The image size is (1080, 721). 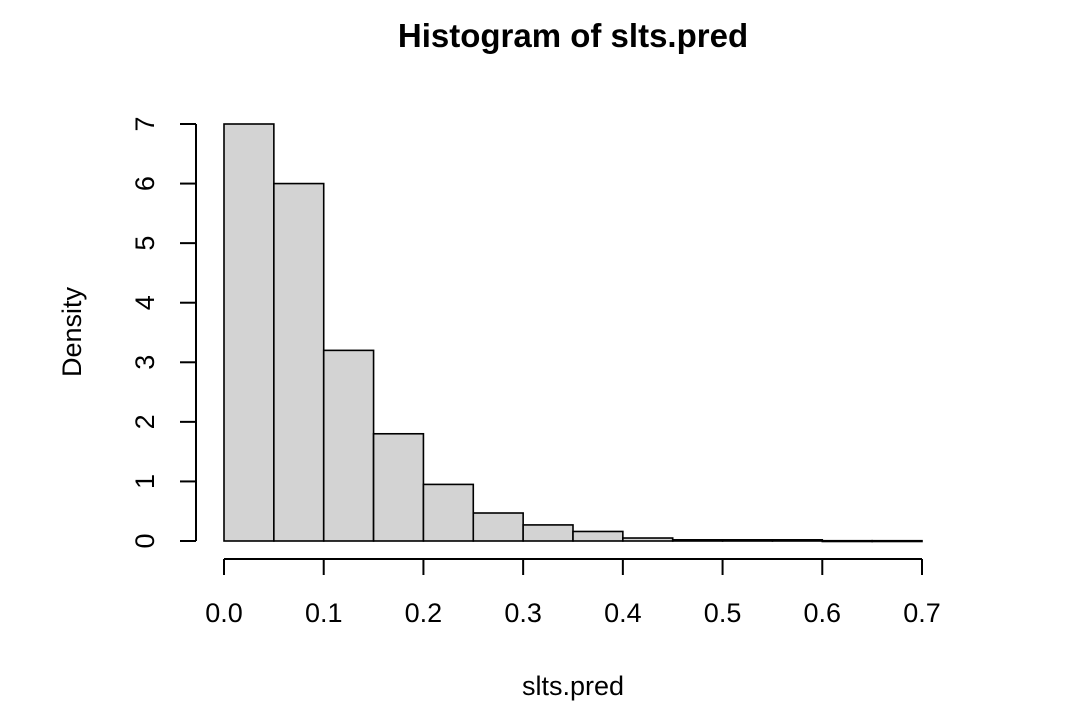 I want to click on x-axis-label: slts.pred, so click(x=573, y=686).